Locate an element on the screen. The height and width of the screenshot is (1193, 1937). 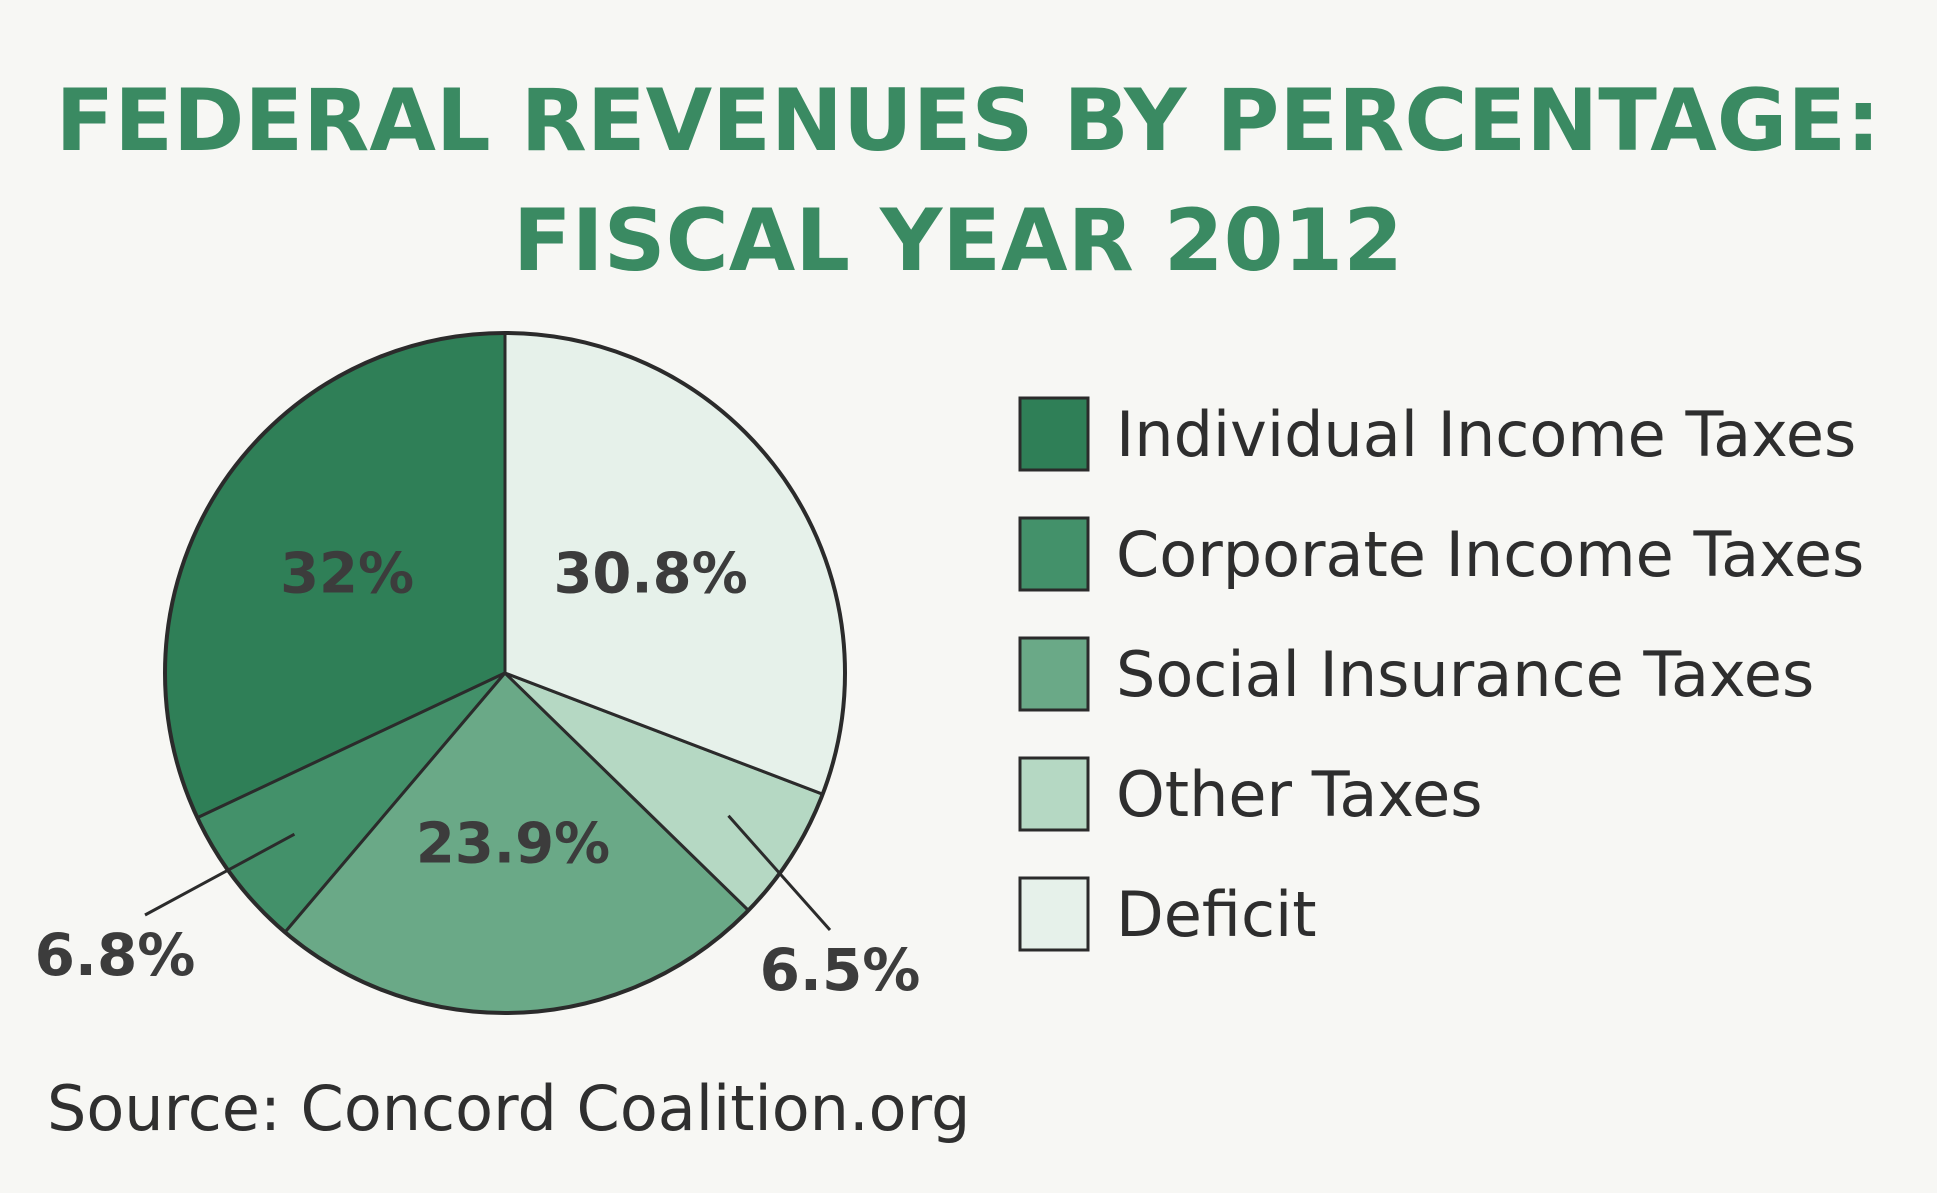
legend-item-individual-income-taxes: Individual Income Taxes is located at coordinates (1437, 434).